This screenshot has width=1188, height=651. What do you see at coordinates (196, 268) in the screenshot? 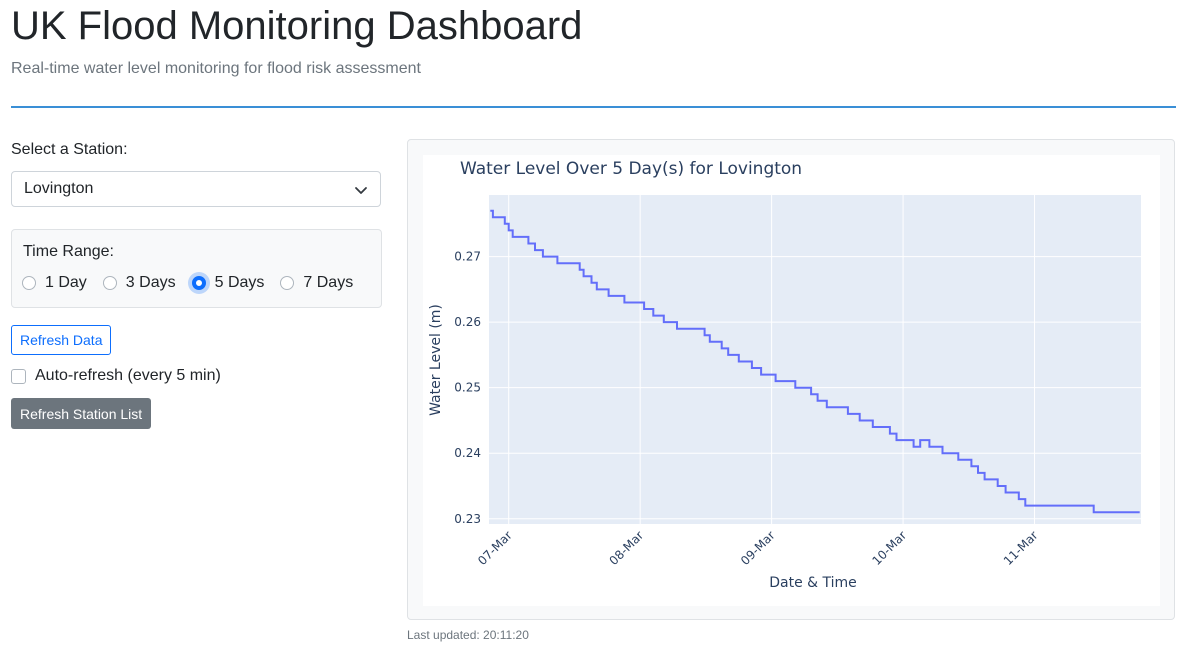
I see `time-range-panel: Time Range: 1 Day 3 Days 5 Days 7 Days` at bounding box center [196, 268].